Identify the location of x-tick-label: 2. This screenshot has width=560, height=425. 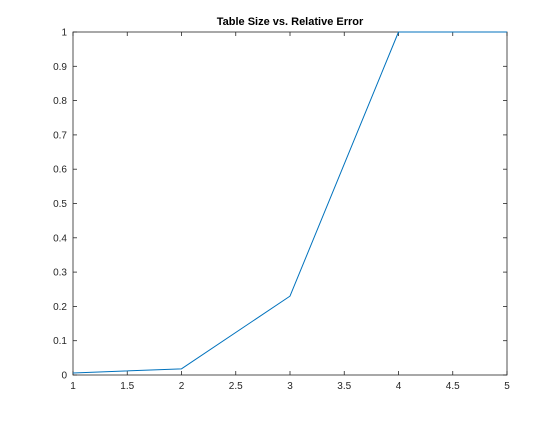
(182, 386).